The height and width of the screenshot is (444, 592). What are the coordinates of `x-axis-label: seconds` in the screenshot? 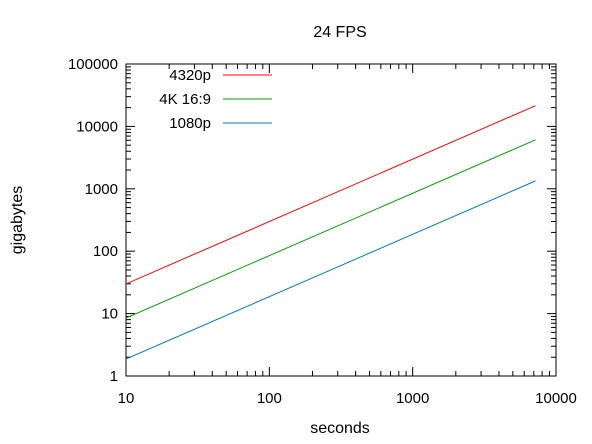 It's located at (340, 428).